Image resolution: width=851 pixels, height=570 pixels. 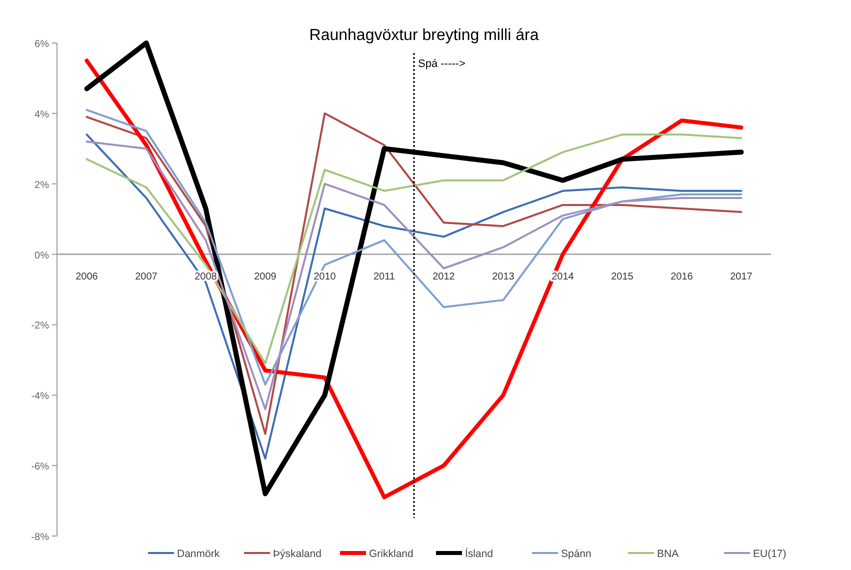 I want to click on x-tick-label: 2011, so click(x=384, y=276).